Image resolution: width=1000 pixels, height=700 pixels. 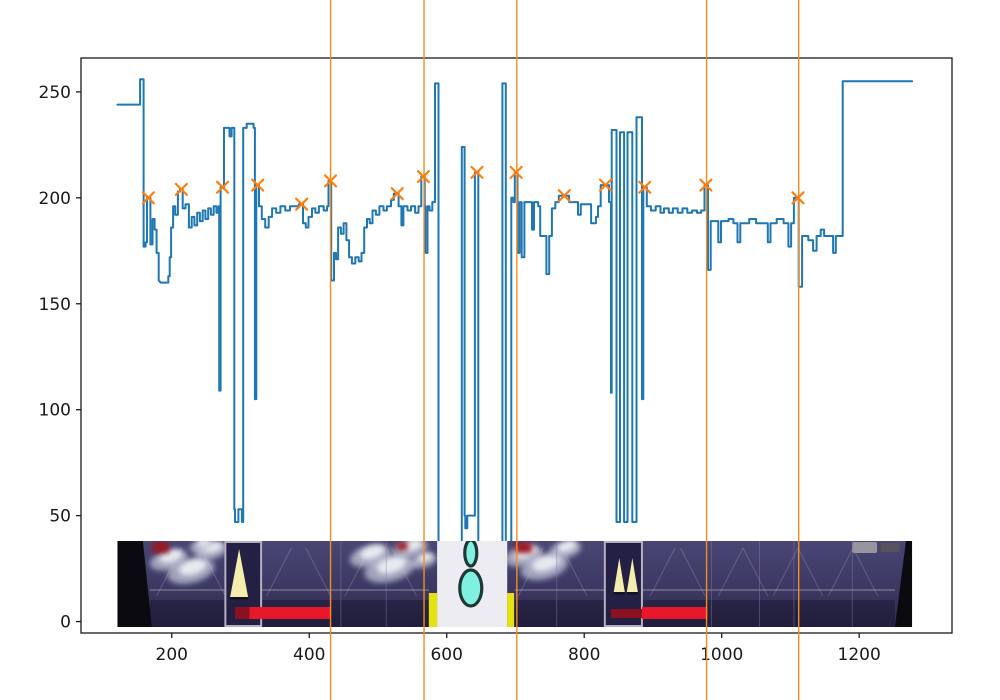 I want to click on strip-black-lead, so click(x=134, y=584).